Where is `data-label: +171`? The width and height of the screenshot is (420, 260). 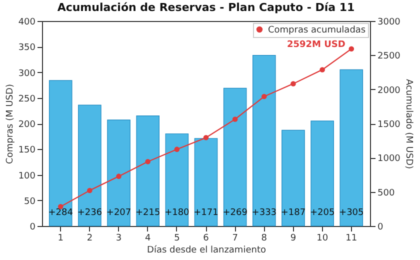
data-label: +171 is located at coordinates (206, 213).